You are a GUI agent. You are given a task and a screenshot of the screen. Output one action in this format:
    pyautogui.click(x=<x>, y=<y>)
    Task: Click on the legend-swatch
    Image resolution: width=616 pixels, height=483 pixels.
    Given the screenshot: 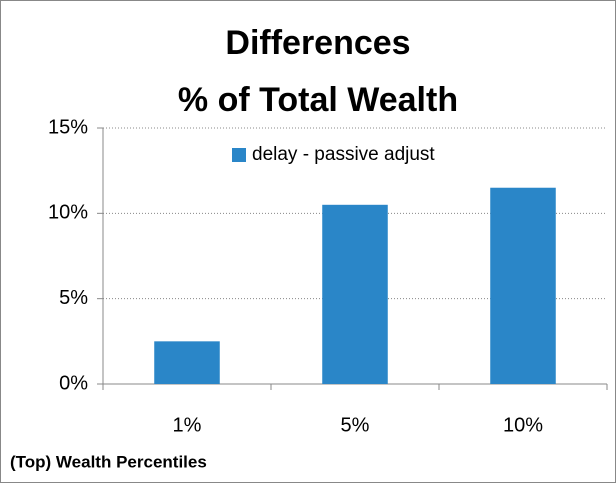 What is the action you would take?
    pyautogui.click(x=239, y=155)
    